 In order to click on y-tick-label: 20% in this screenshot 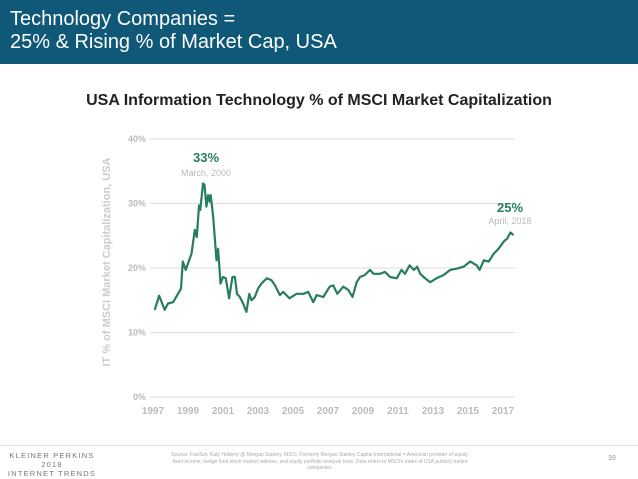, I will do `click(137, 268)`.